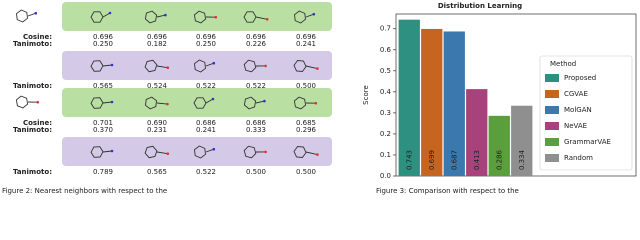 This screenshot has width=640, height=240. Describe the element at coordinates (499, 159) in the screenshot. I see `value-label: 0.286` at that location.